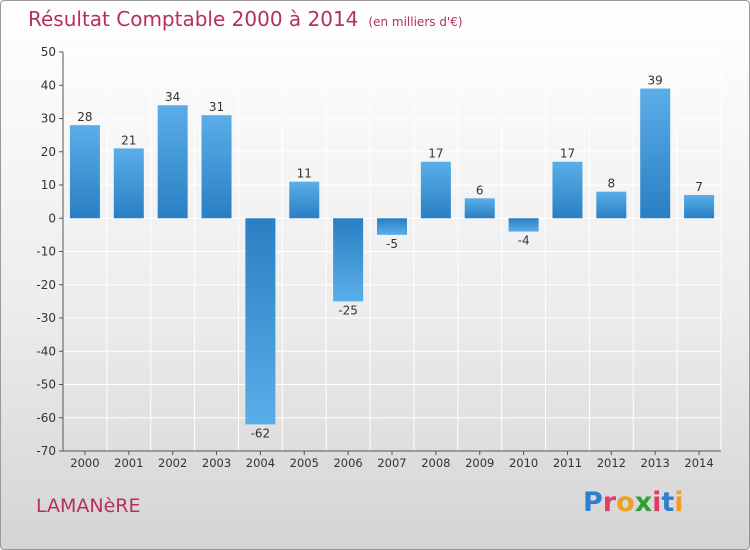 Image resolution: width=750 pixels, height=550 pixels. Describe the element at coordinates (609, 502) in the screenshot. I see `logo-letter: r` at that location.